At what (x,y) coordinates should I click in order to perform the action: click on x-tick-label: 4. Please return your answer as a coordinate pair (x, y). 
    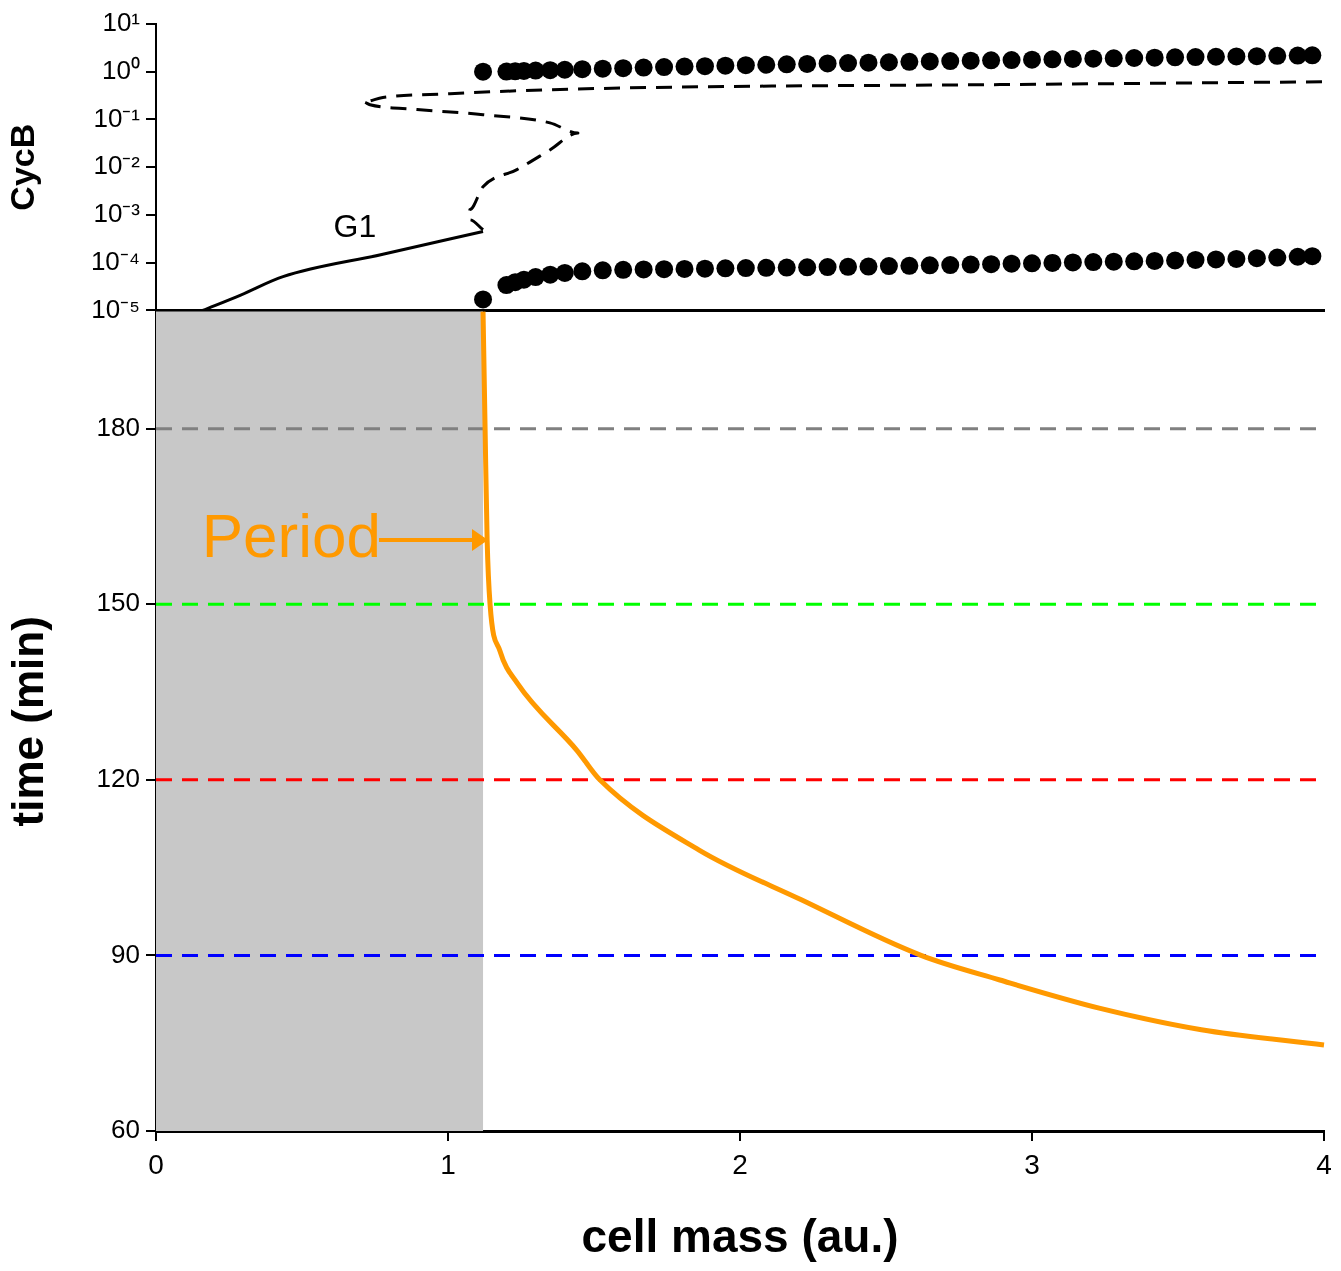
    Looking at the image, I should click on (1324, 1164).